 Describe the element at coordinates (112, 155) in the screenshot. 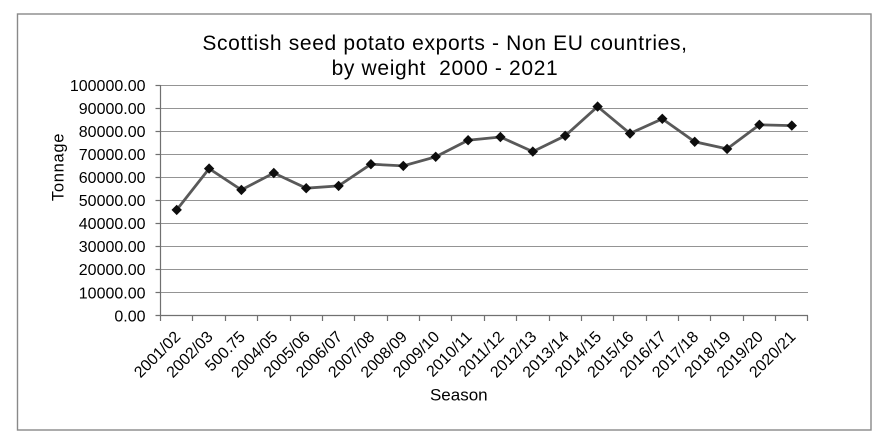

I see `svg-text: 70000.00` at that location.